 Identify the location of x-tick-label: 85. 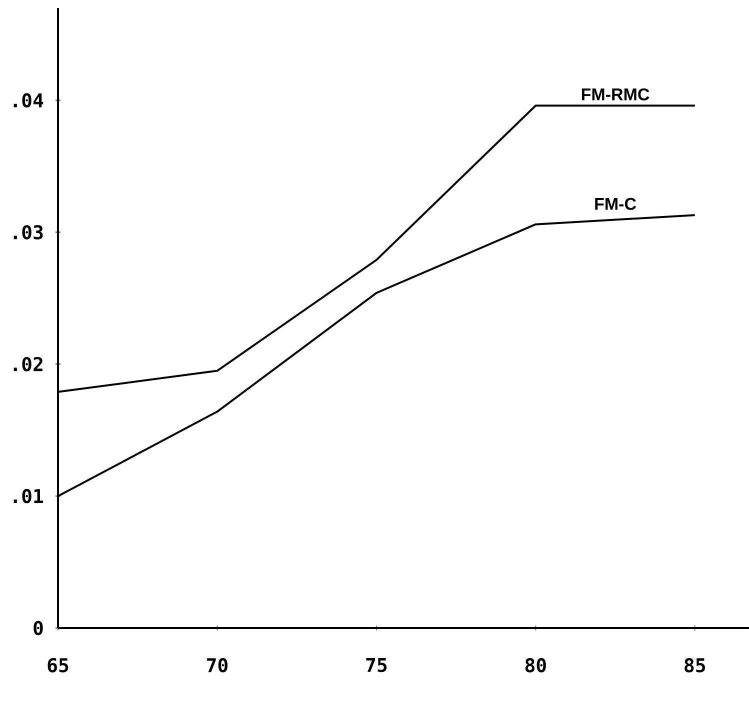
(695, 665).